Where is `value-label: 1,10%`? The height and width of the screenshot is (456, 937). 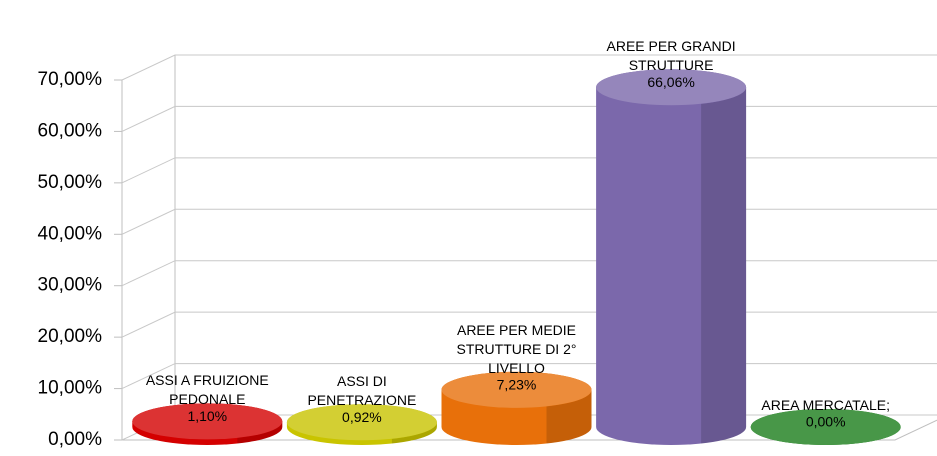
value-label: 1,10% is located at coordinates (207, 416).